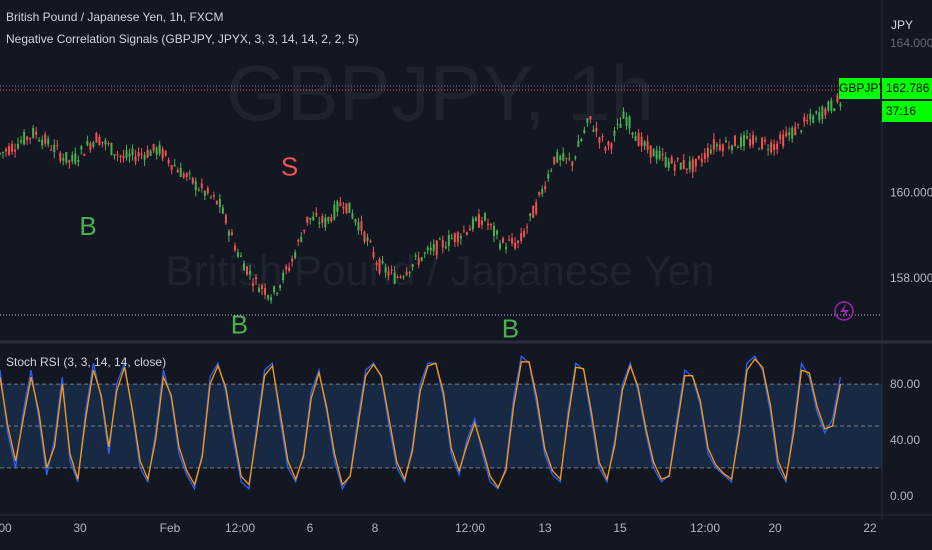 This screenshot has width=932, height=550. I want to click on lightning-icon, so click(844, 311).